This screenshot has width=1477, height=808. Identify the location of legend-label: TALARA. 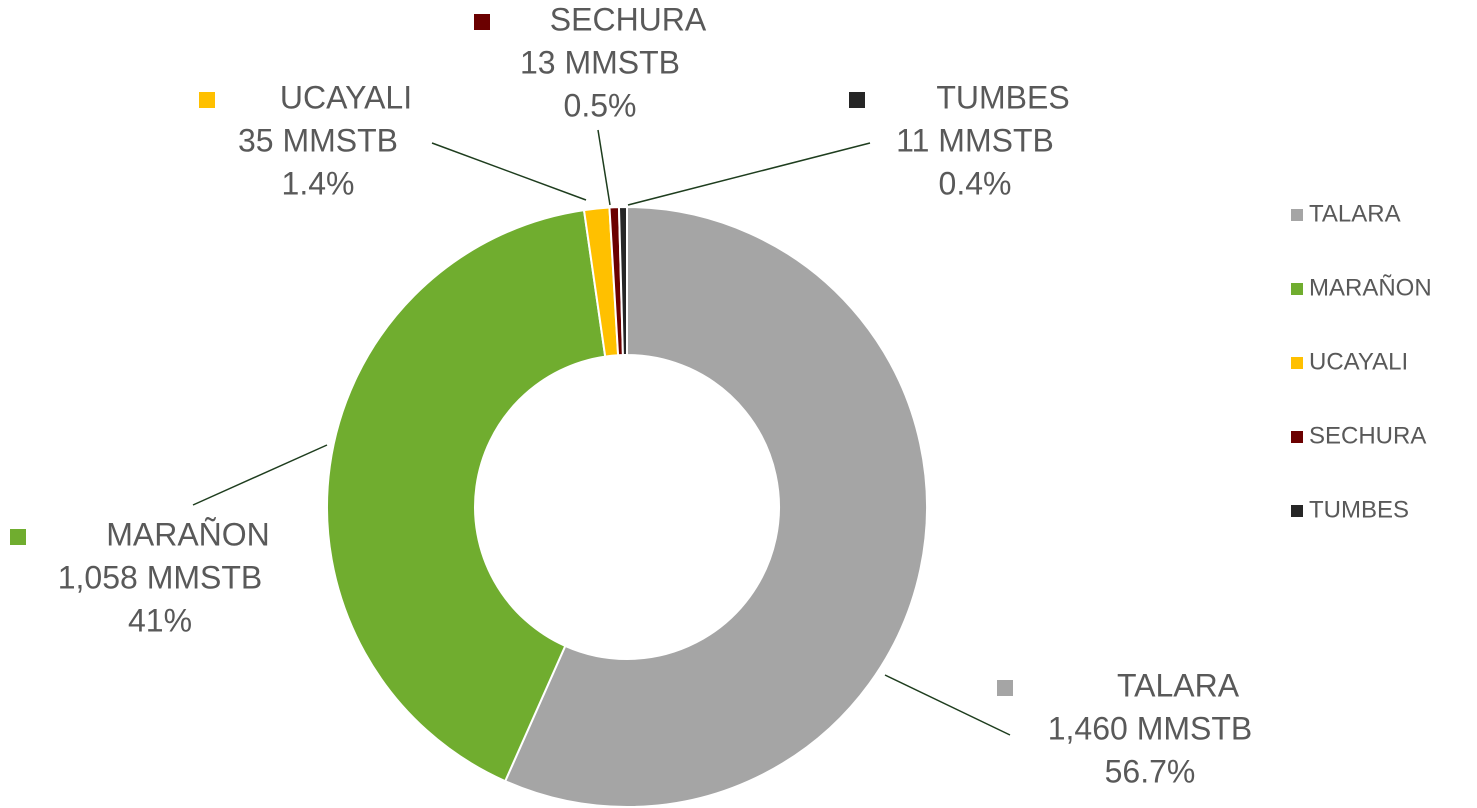
(1355, 213).